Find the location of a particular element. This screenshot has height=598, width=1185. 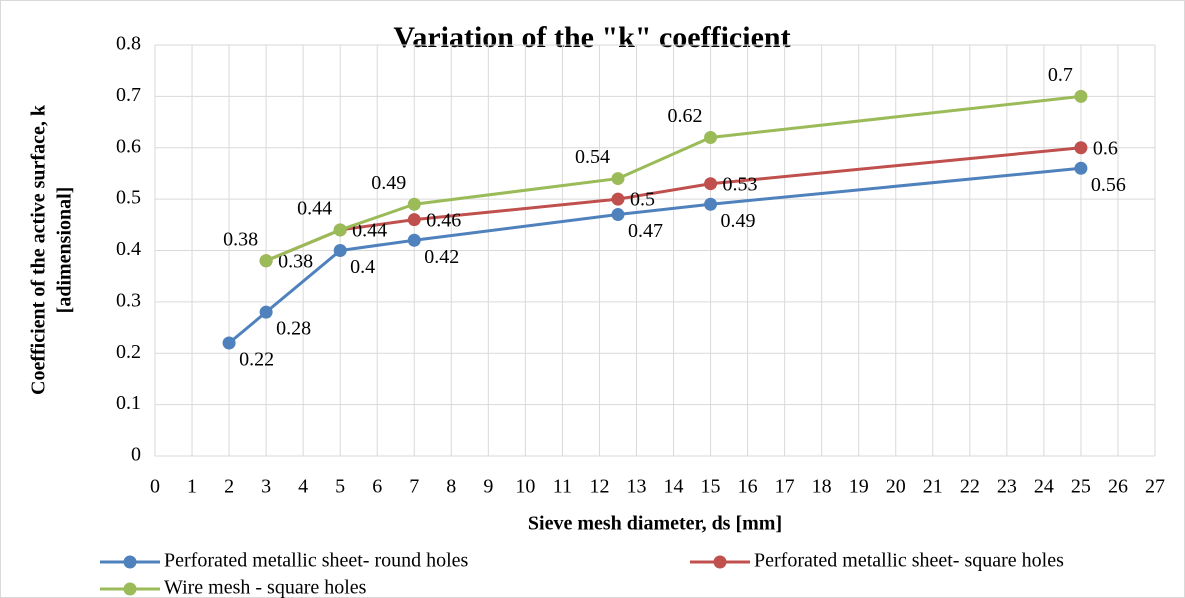

x-tick-label: 6 is located at coordinates (377, 487).